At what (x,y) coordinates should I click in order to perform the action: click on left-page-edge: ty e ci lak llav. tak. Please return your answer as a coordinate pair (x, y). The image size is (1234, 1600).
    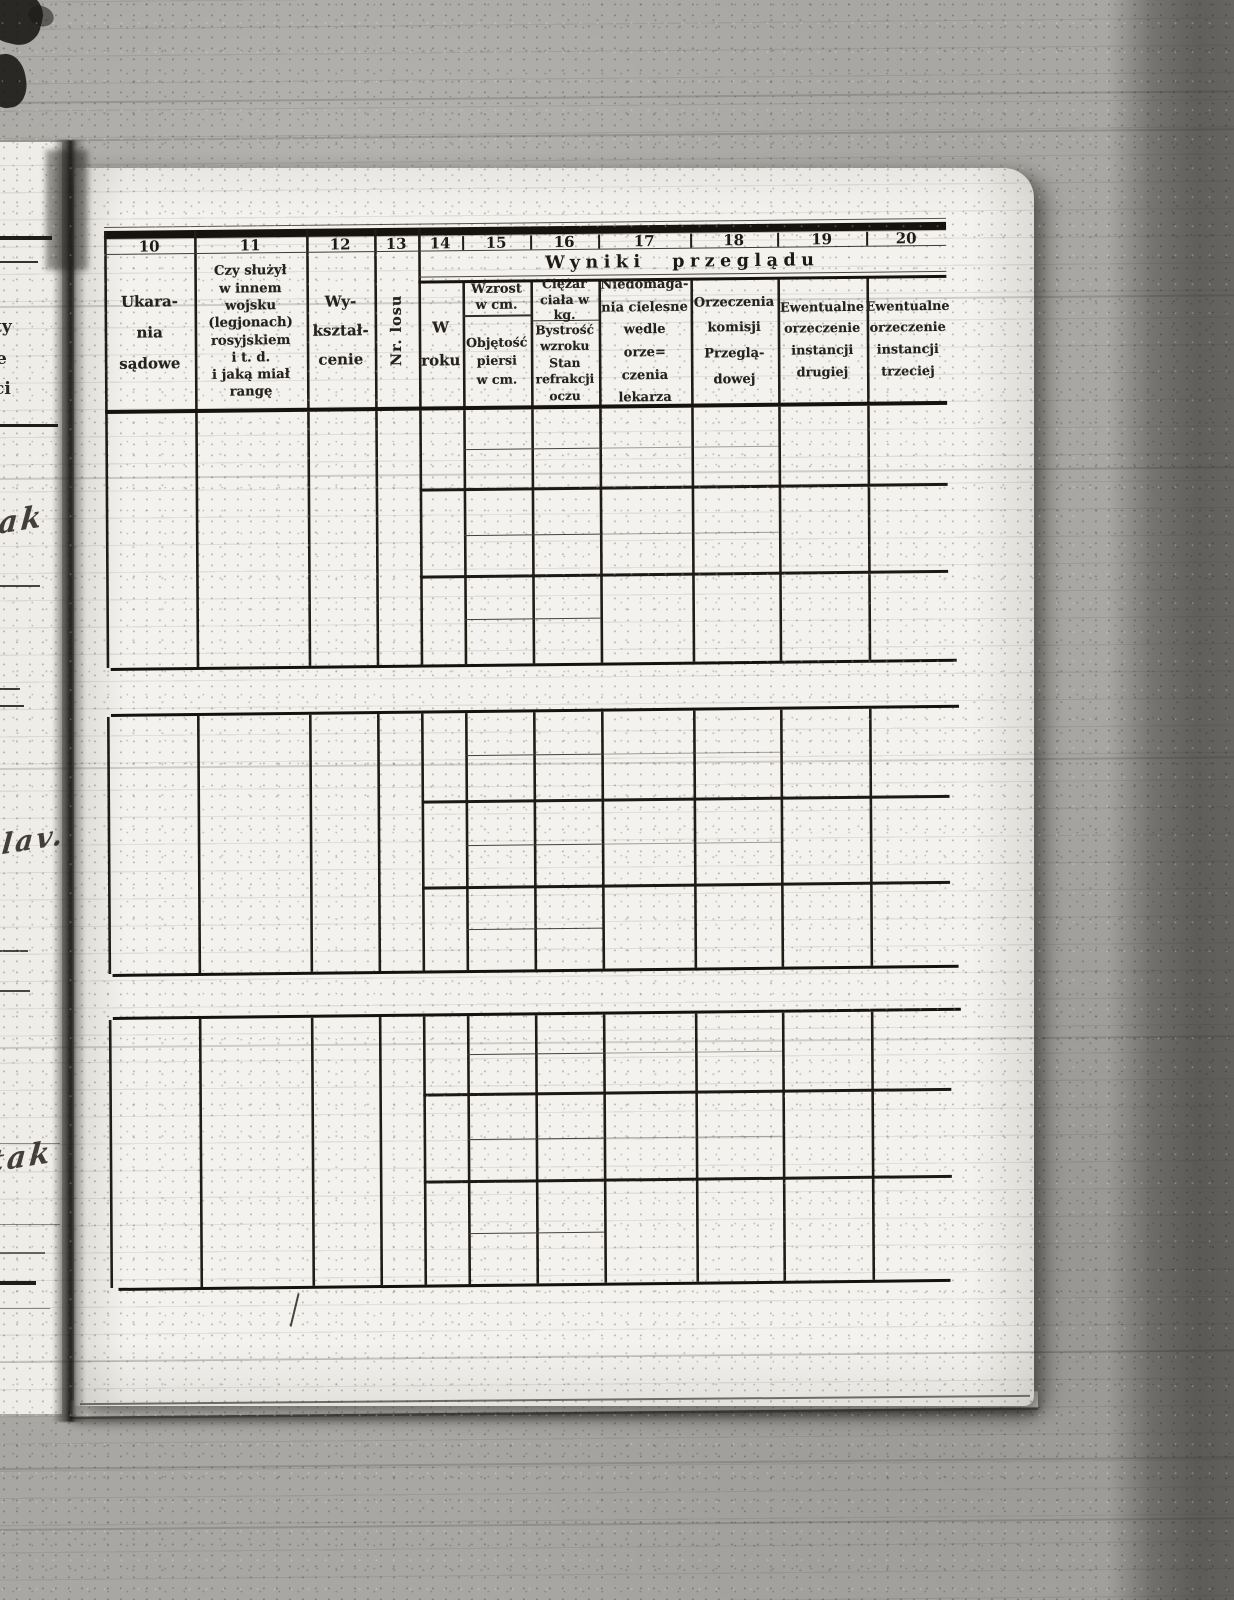
    Looking at the image, I should click on (31, 778).